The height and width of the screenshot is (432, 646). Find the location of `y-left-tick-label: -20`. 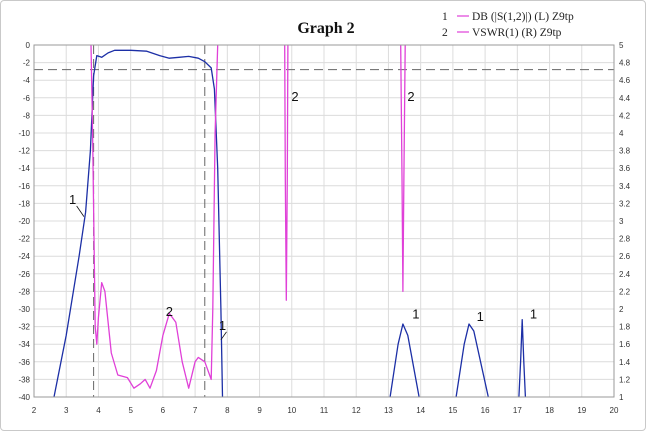

y-left-tick-label: -20 is located at coordinates (24, 221).